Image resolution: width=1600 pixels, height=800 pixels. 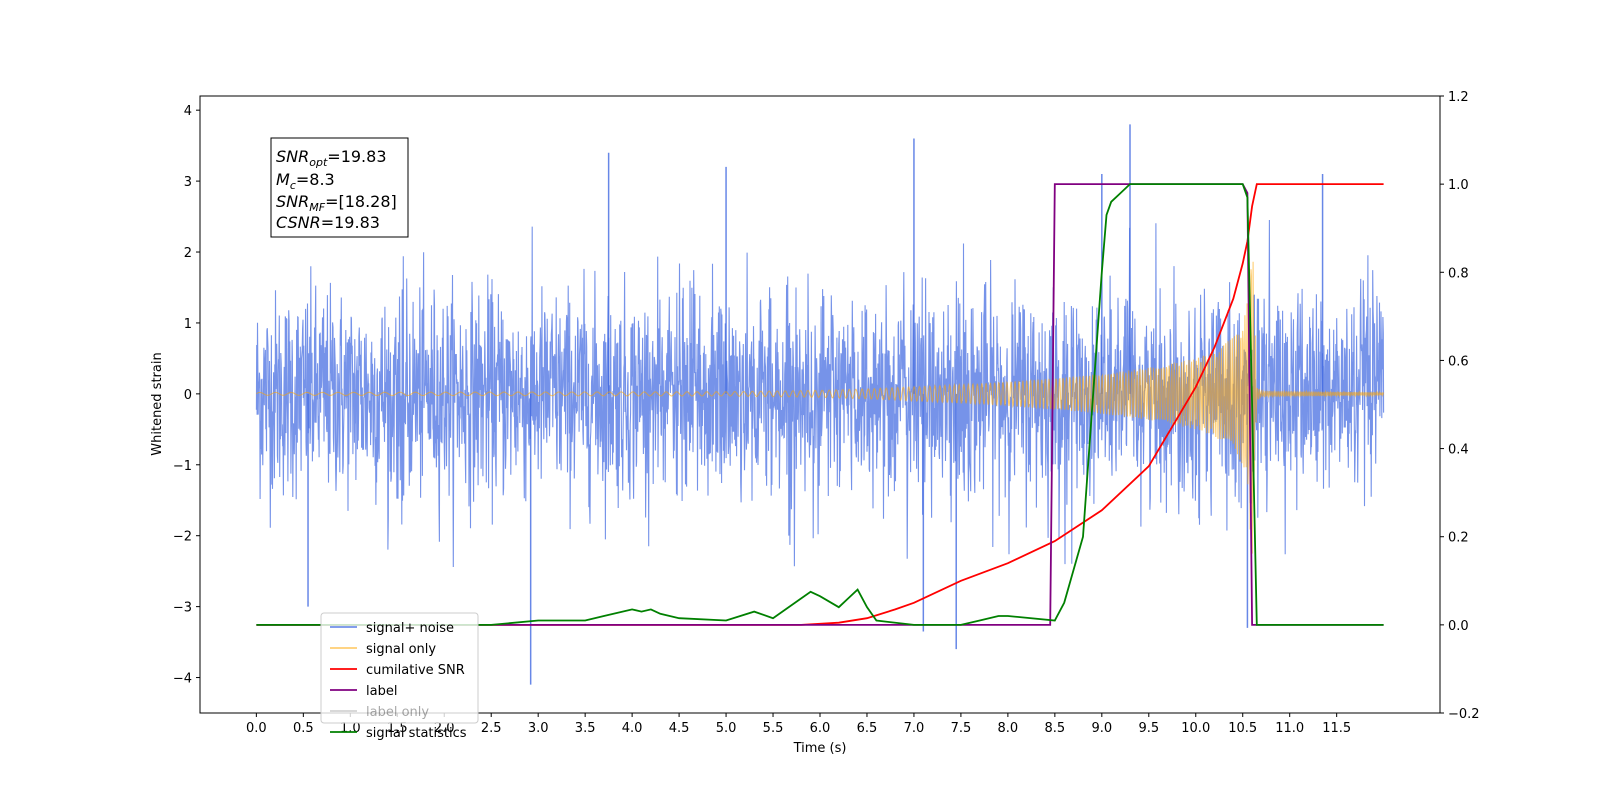 I want to click on legend-label: label, so click(x=381, y=691).